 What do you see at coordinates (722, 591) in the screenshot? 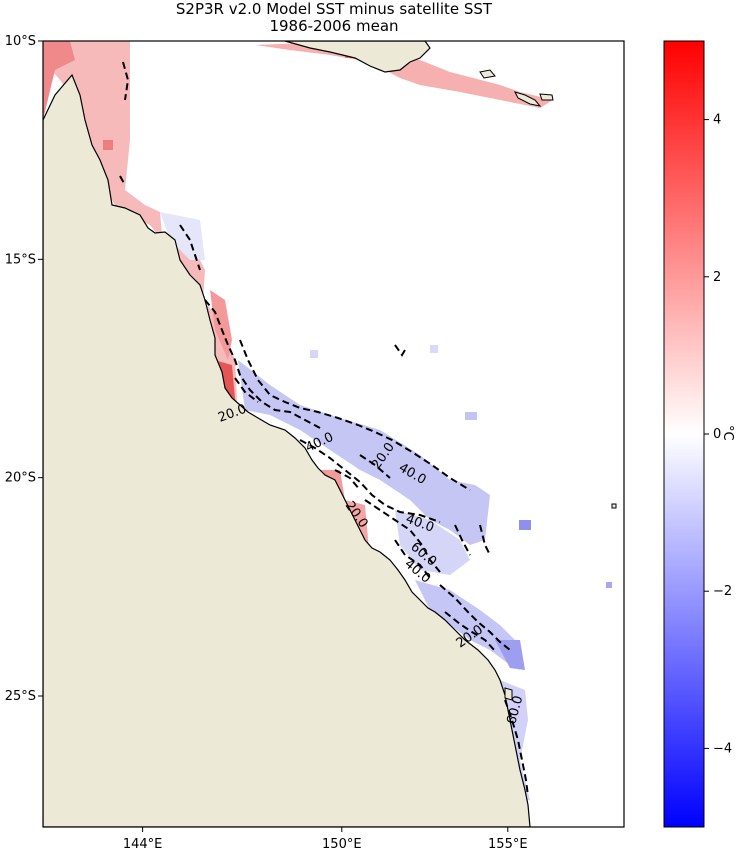
I see `colorbar-tick-label: −2` at bounding box center [722, 591].